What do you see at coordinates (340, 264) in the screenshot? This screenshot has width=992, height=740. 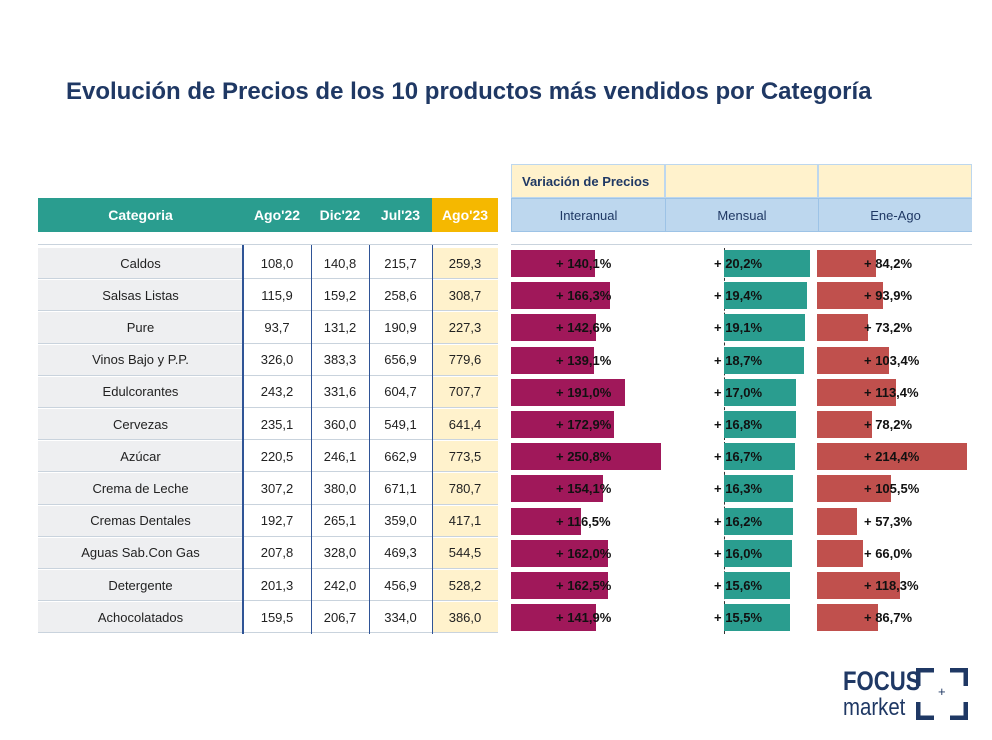 I see `value-cell: 140,8` at bounding box center [340, 264].